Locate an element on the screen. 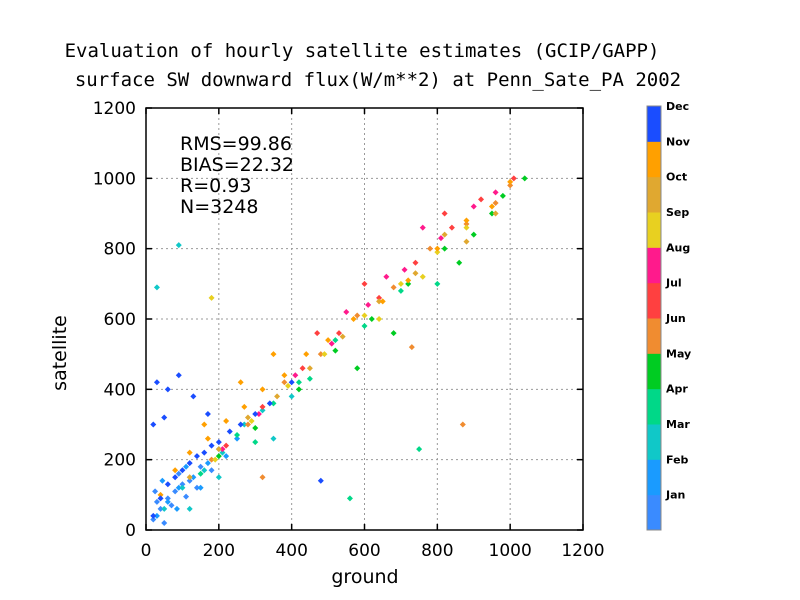 Image resolution: width=800 pixels, height=600 pixels. colorbar-swatch-feb is located at coordinates (654, 477).